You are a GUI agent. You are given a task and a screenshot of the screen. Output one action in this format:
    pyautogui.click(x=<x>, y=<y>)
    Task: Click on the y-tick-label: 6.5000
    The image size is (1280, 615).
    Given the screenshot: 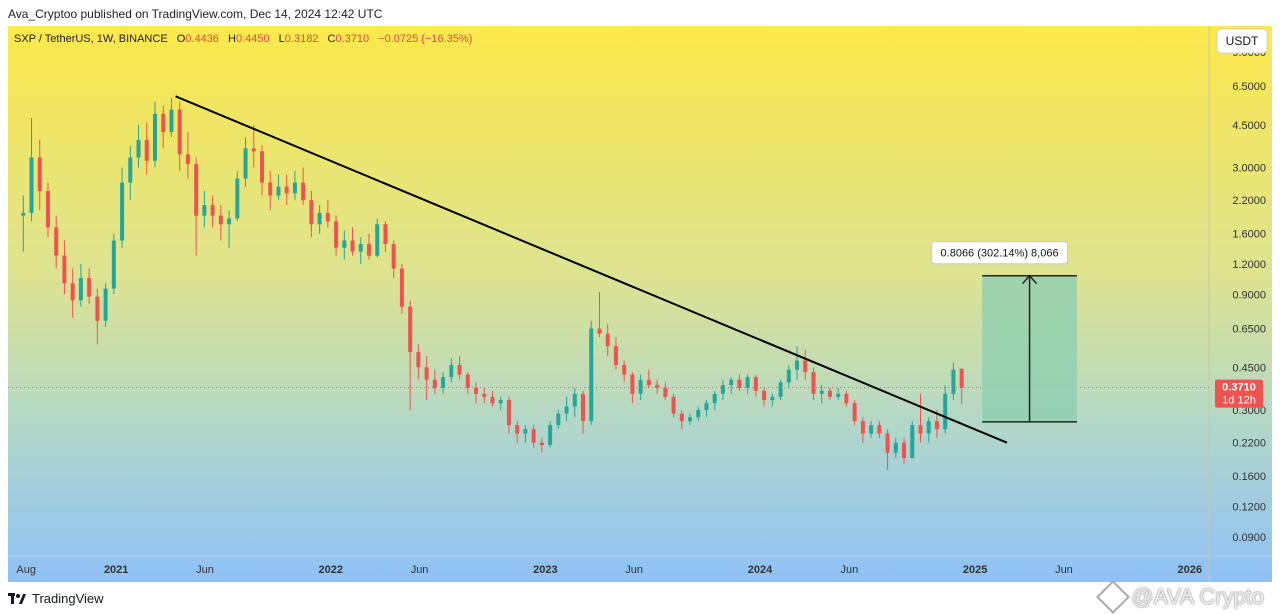 What is the action you would take?
    pyautogui.click(x=1249, y=87)
    